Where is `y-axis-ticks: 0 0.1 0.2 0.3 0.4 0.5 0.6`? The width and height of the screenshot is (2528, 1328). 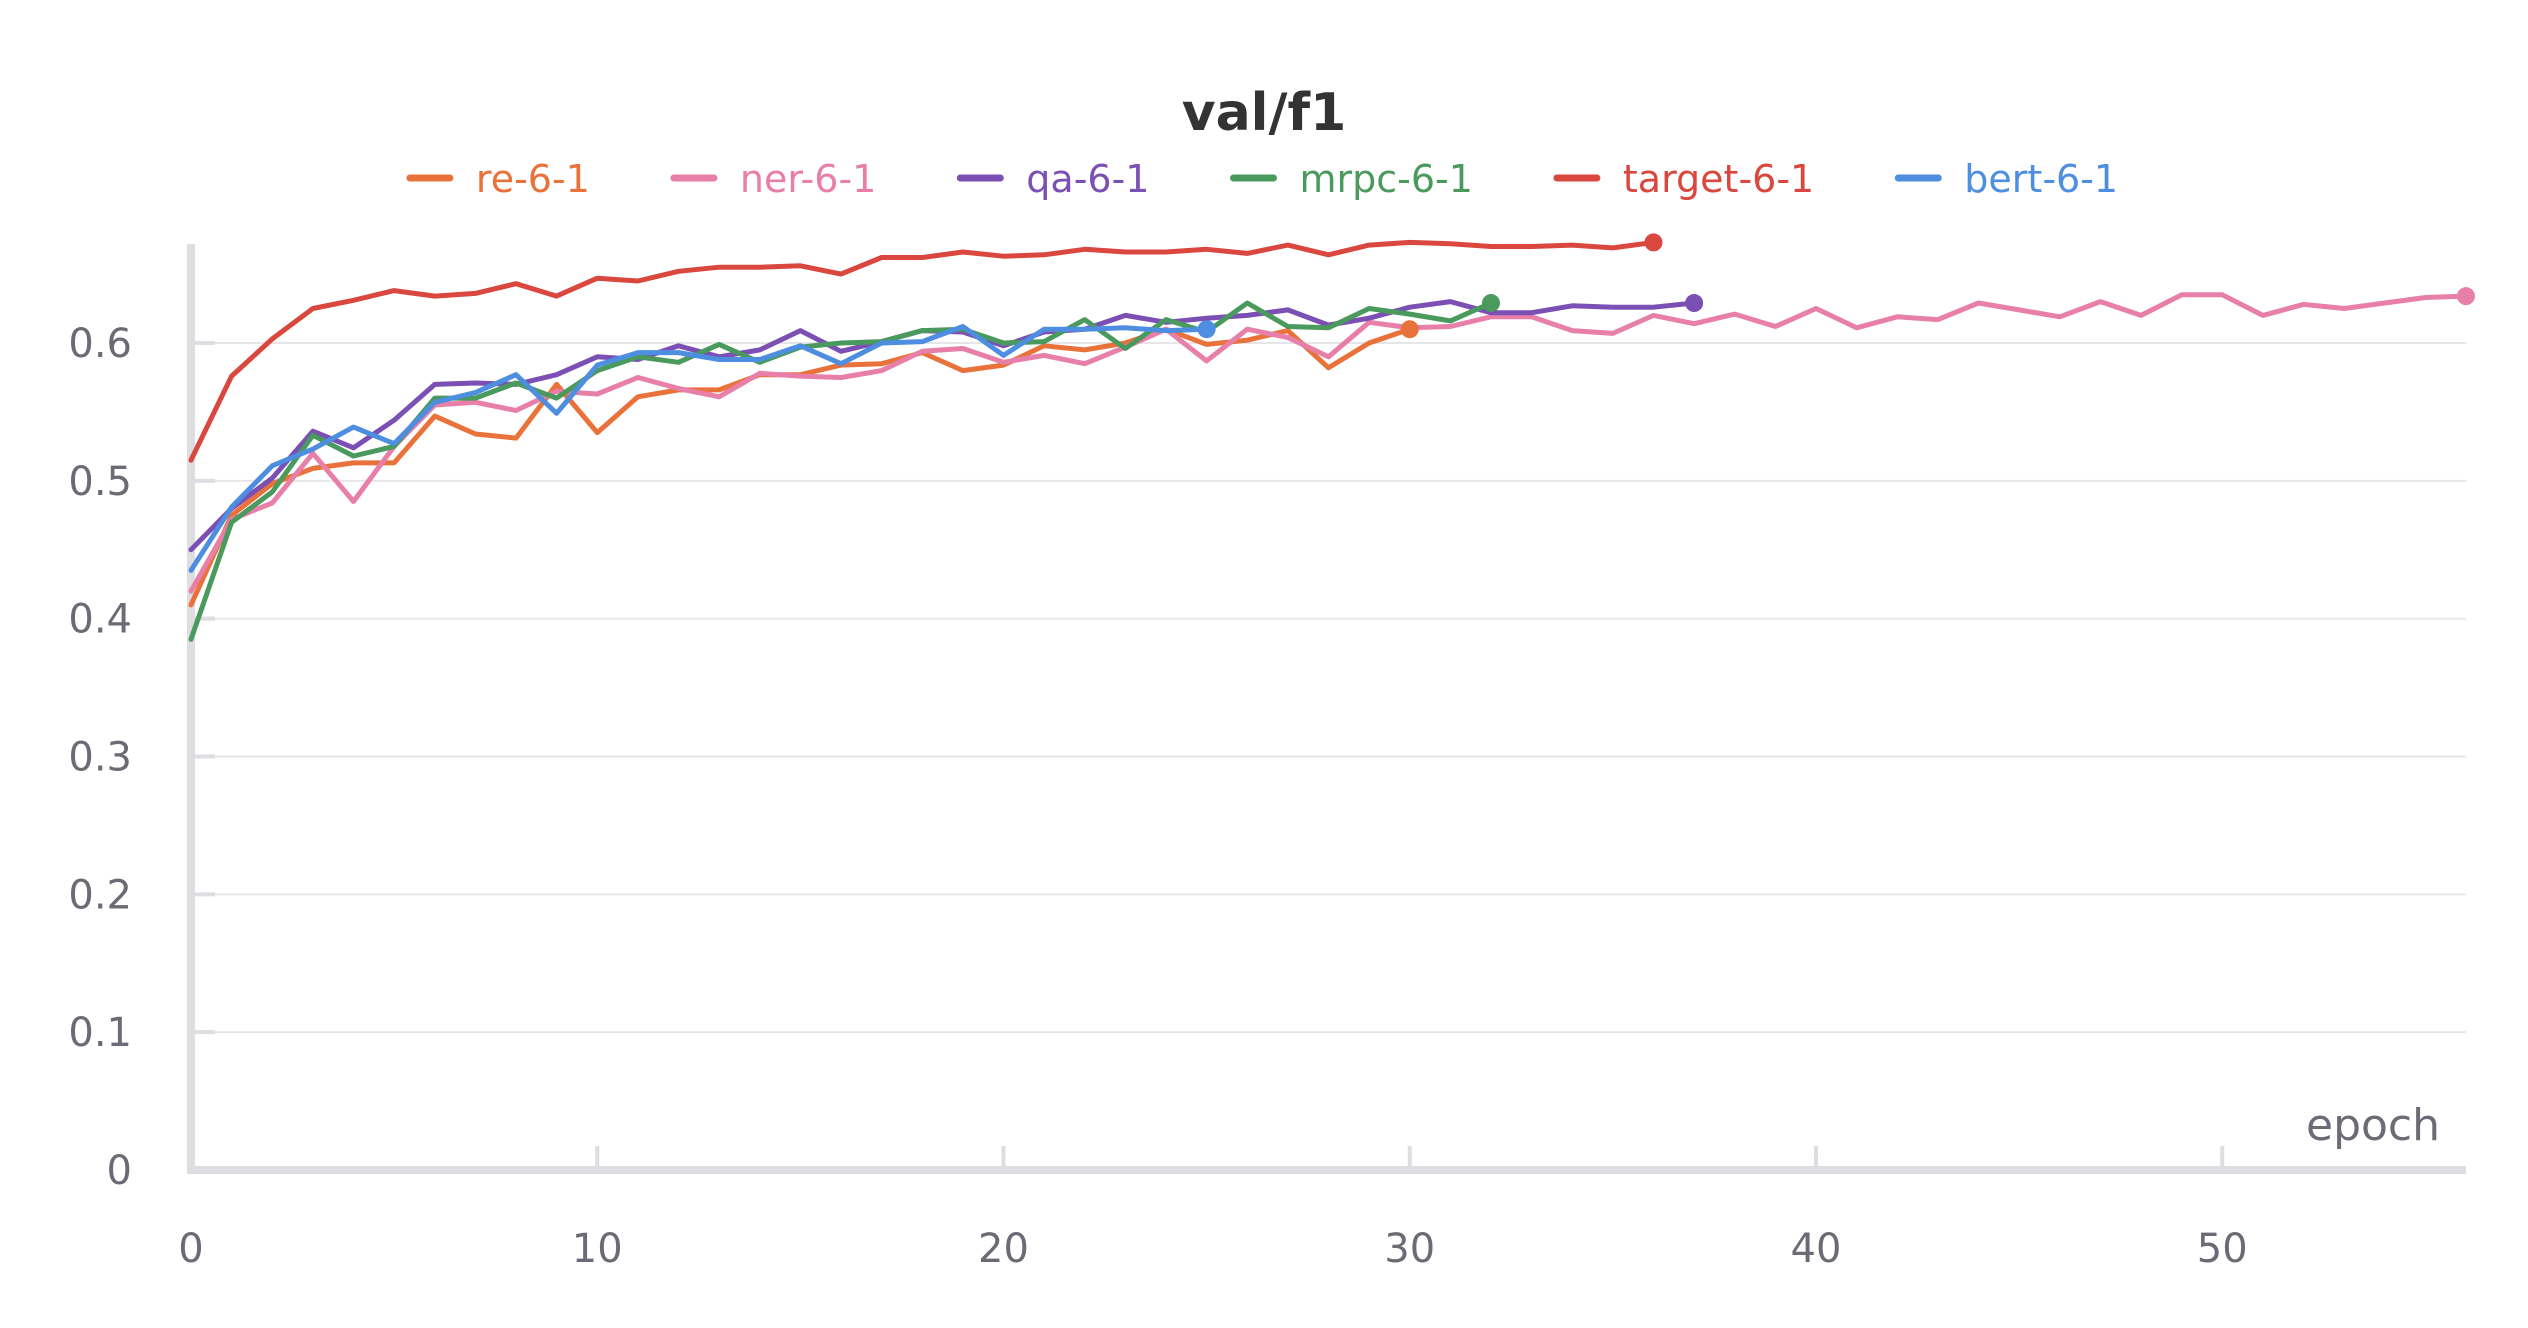
y-axis-ticks: 0 0.1 0.2 0.3 0.4 0.5 0.6 is located at coordinates (141, 757).